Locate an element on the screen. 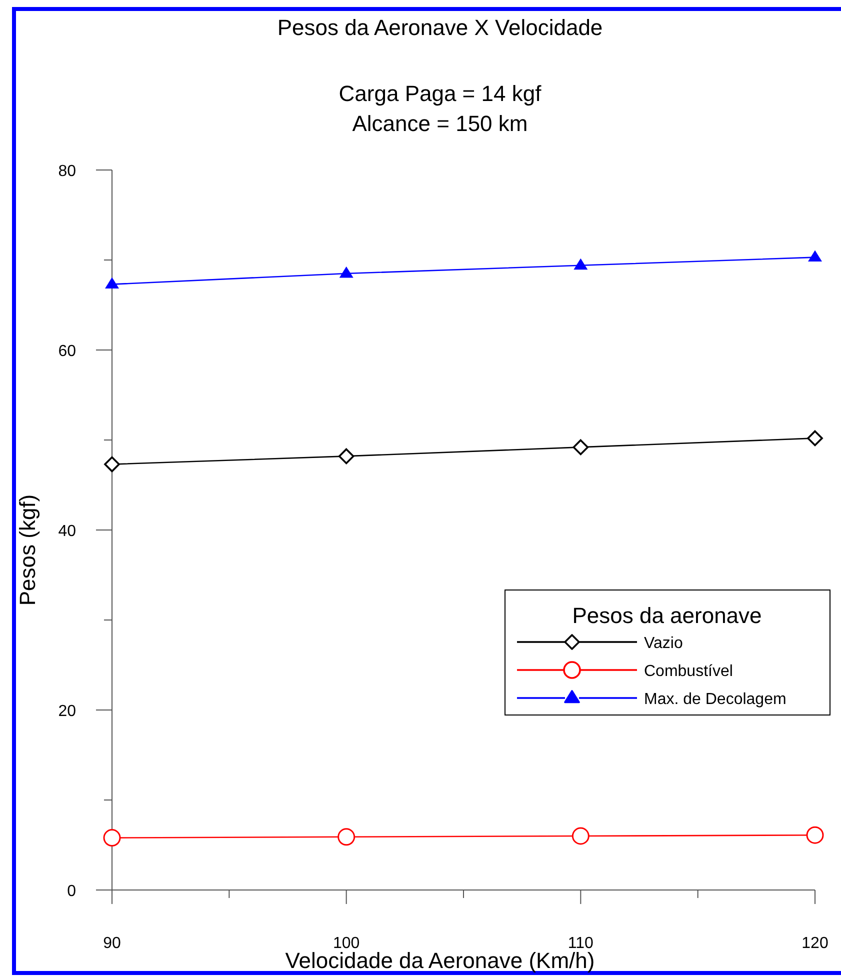 This screenshot has height=978, width=841. legend-label: Max. de Decolagem is located at coordinates (715, 699).